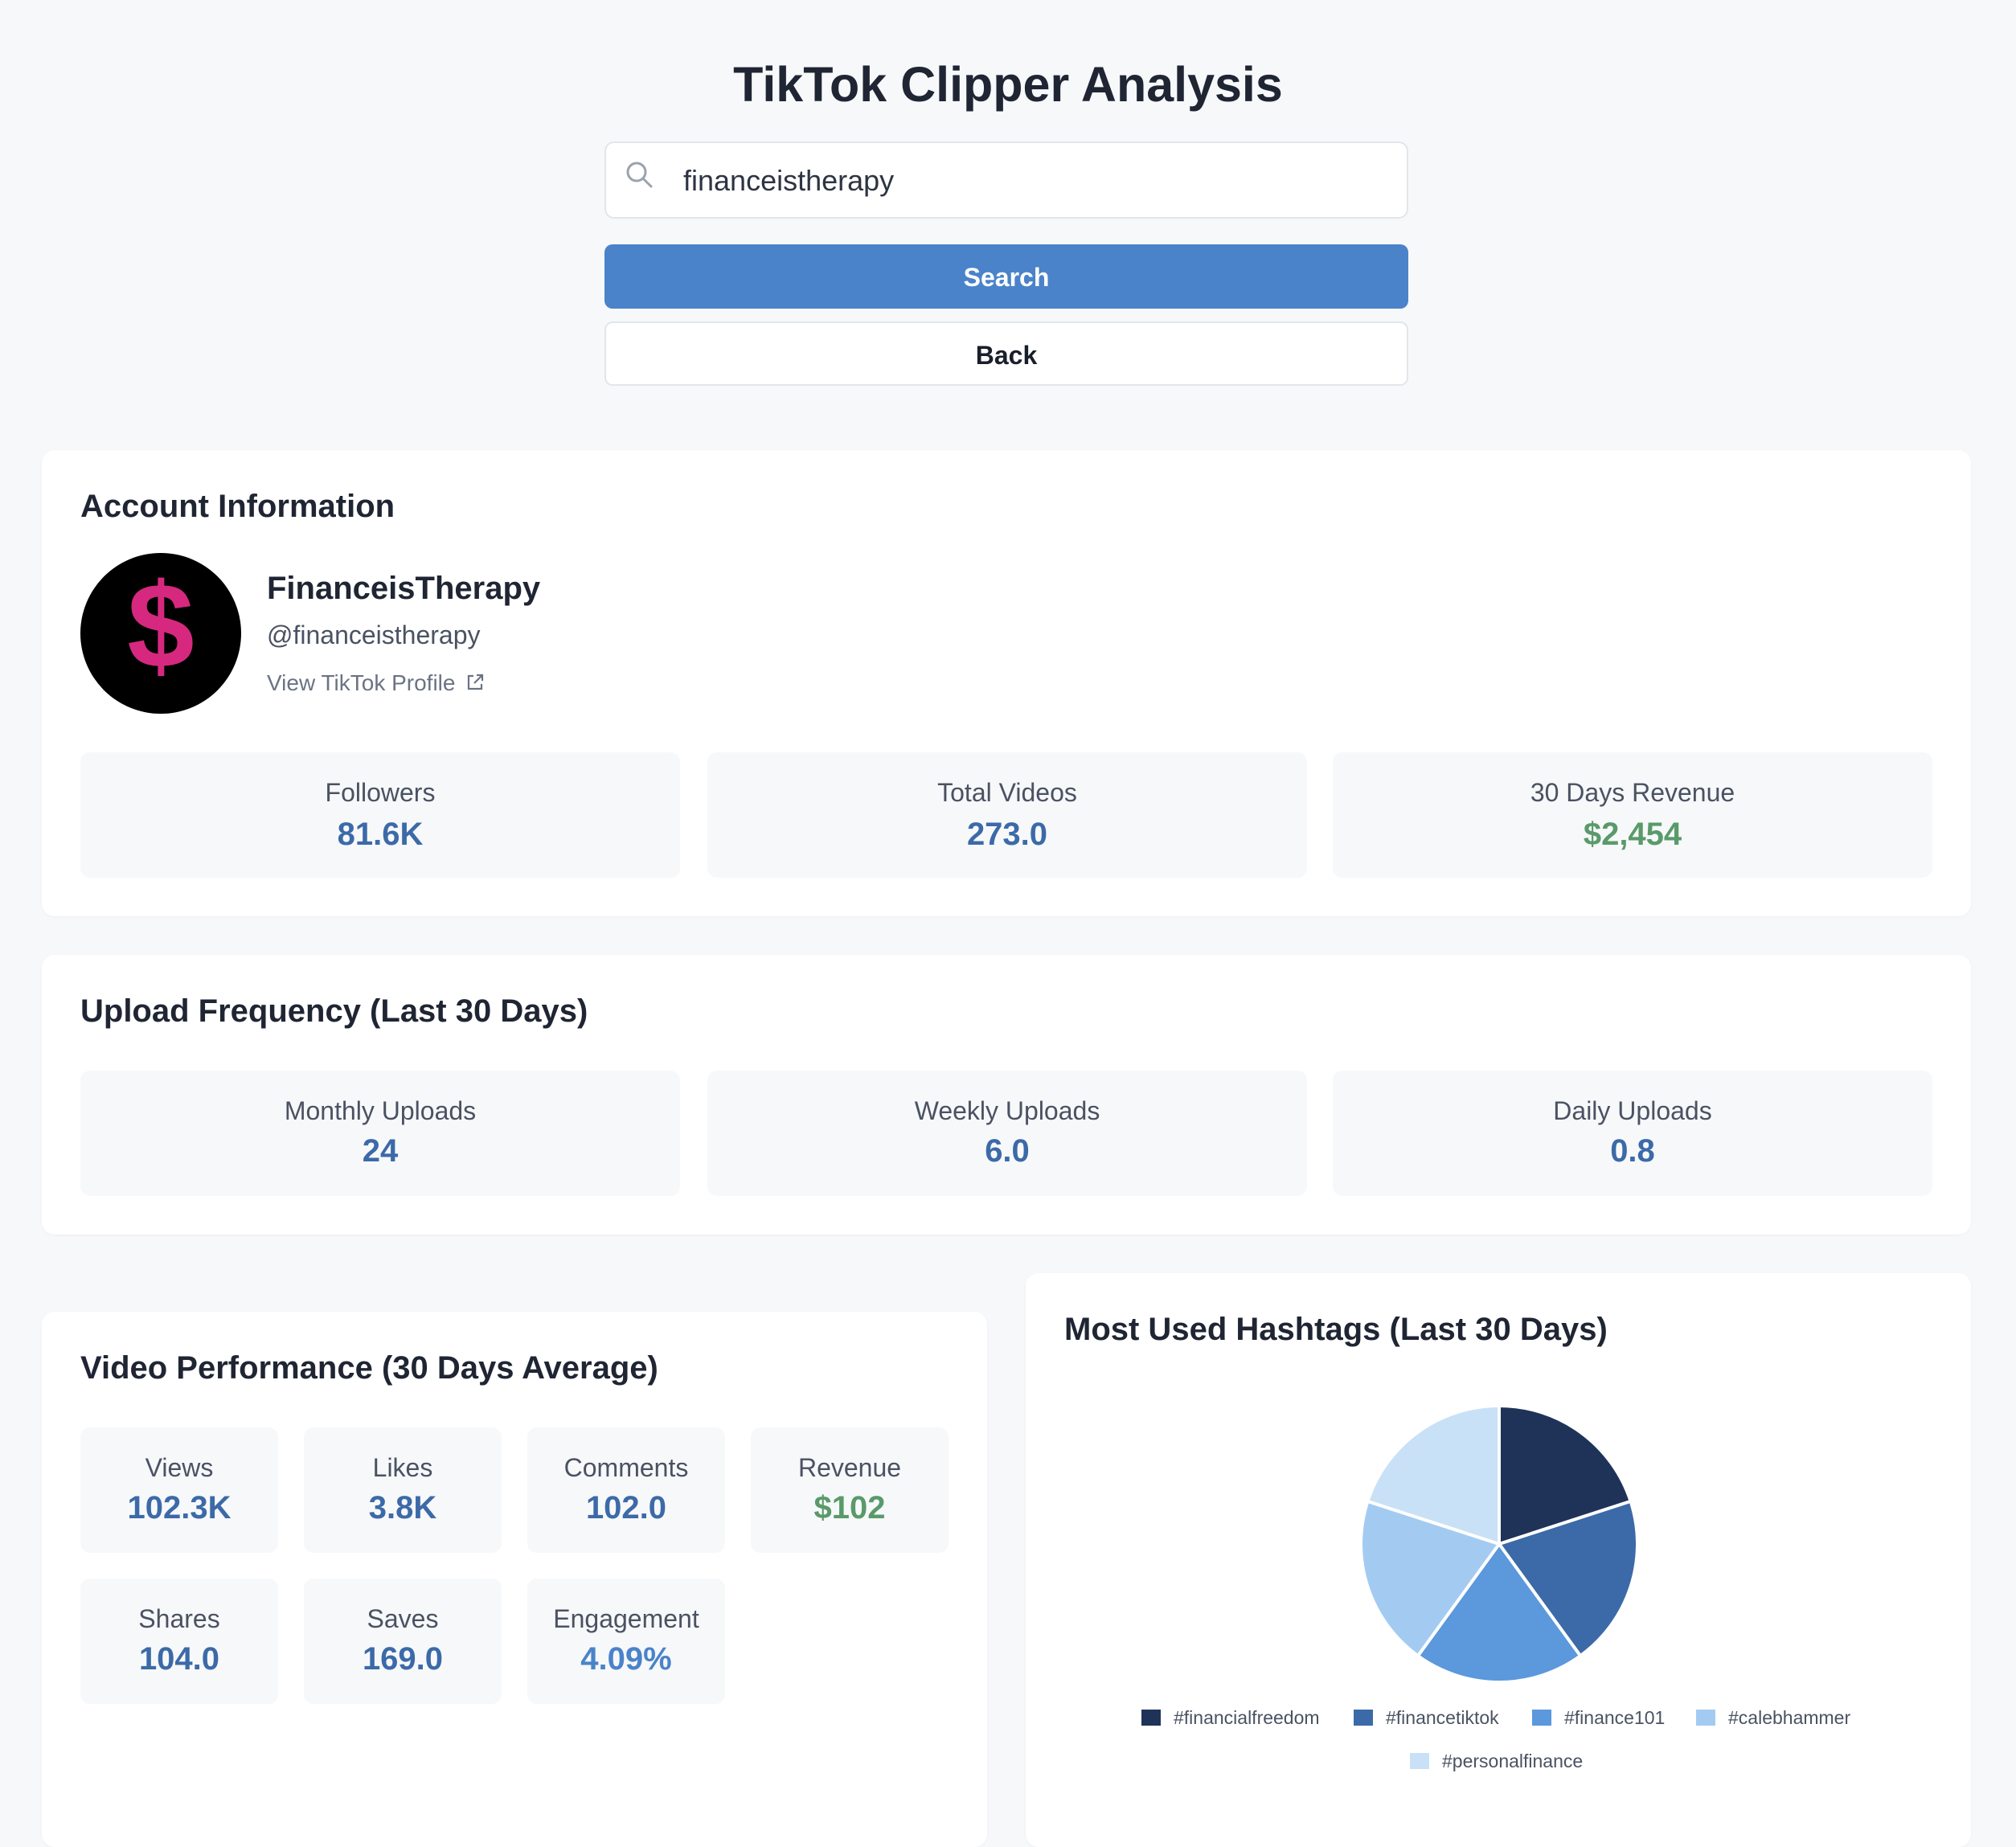 This screenshot has width=2016, height=1847. What do you see at coordinates (1006, 276) in the screenshot?
I see `search-button: Search` at bounding box center [1006, 276].